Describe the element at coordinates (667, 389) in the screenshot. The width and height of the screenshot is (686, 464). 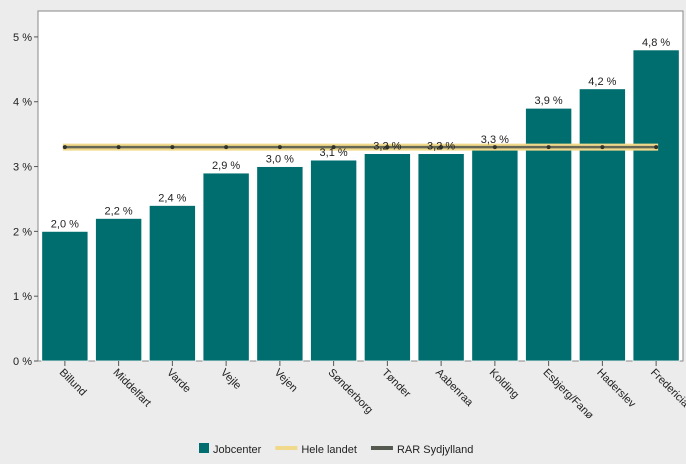
I see `x-tick-label: Fredericia` at that location.